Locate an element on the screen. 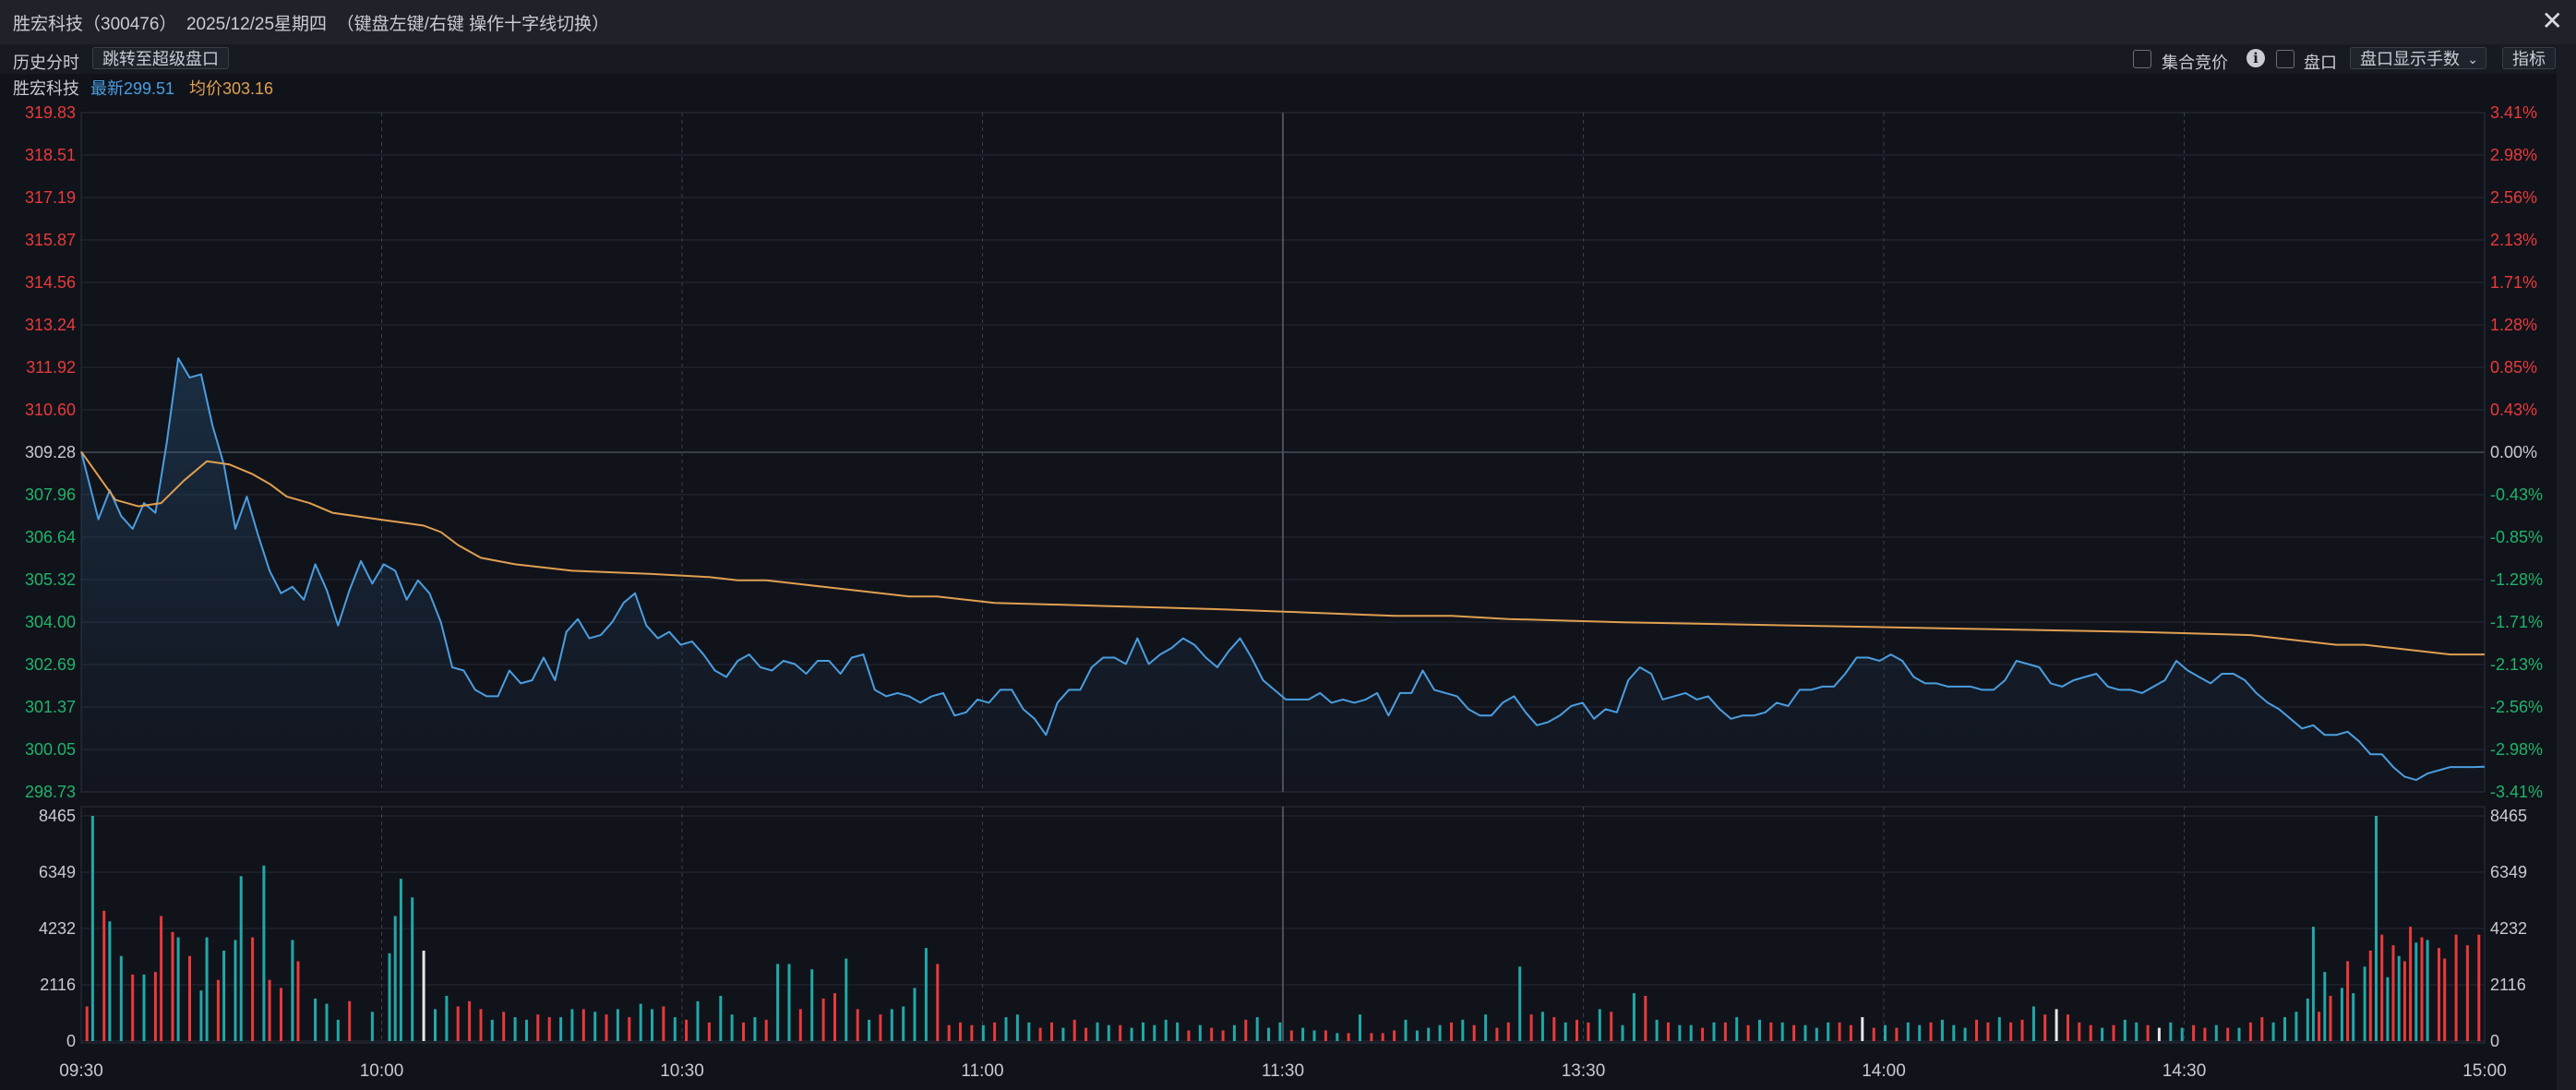  close-icon: ✕ is located at coordinates (2552, 20).